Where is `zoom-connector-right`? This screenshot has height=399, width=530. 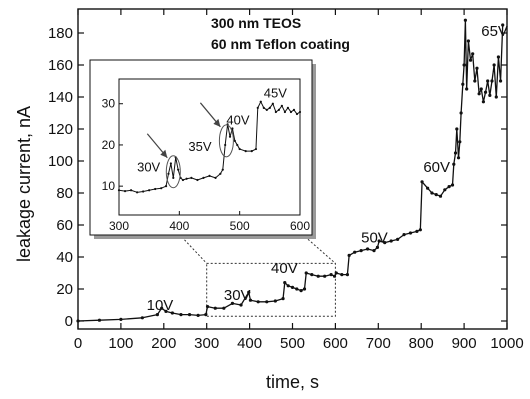
zoom-connector-right is located at coordinates (318, 248).